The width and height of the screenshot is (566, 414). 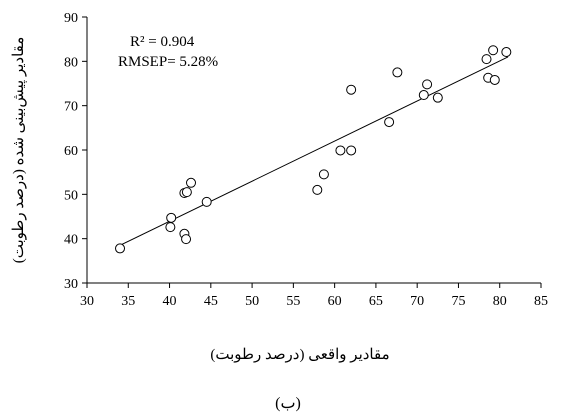 What do you see at coordinates (252, 301) in the screenshot?
I see `x-tick-label: 50` at bounding box center [252, 301].